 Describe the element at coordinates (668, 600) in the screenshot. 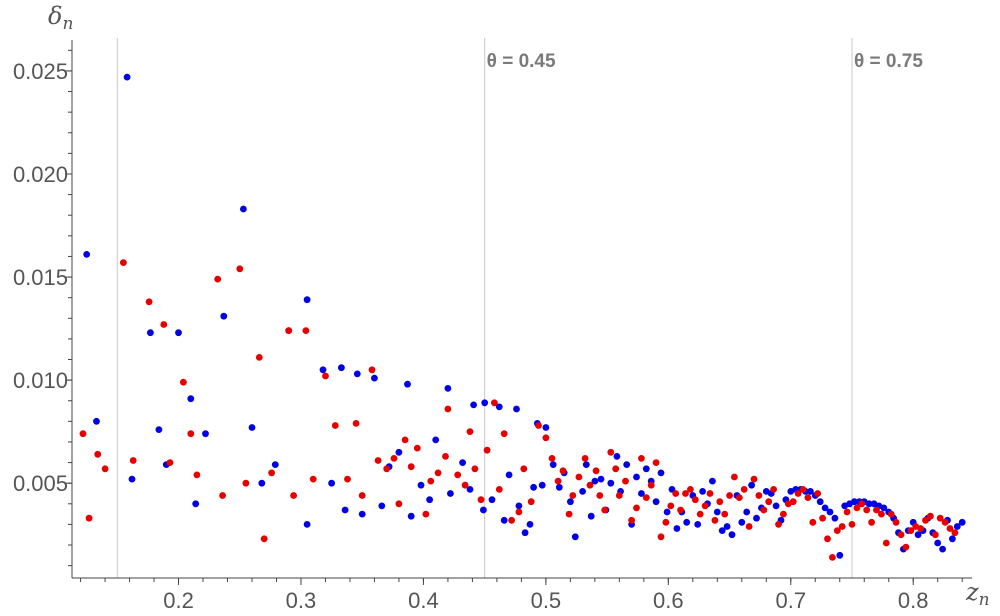

I see `x-tick-label: 0.6` at that location.